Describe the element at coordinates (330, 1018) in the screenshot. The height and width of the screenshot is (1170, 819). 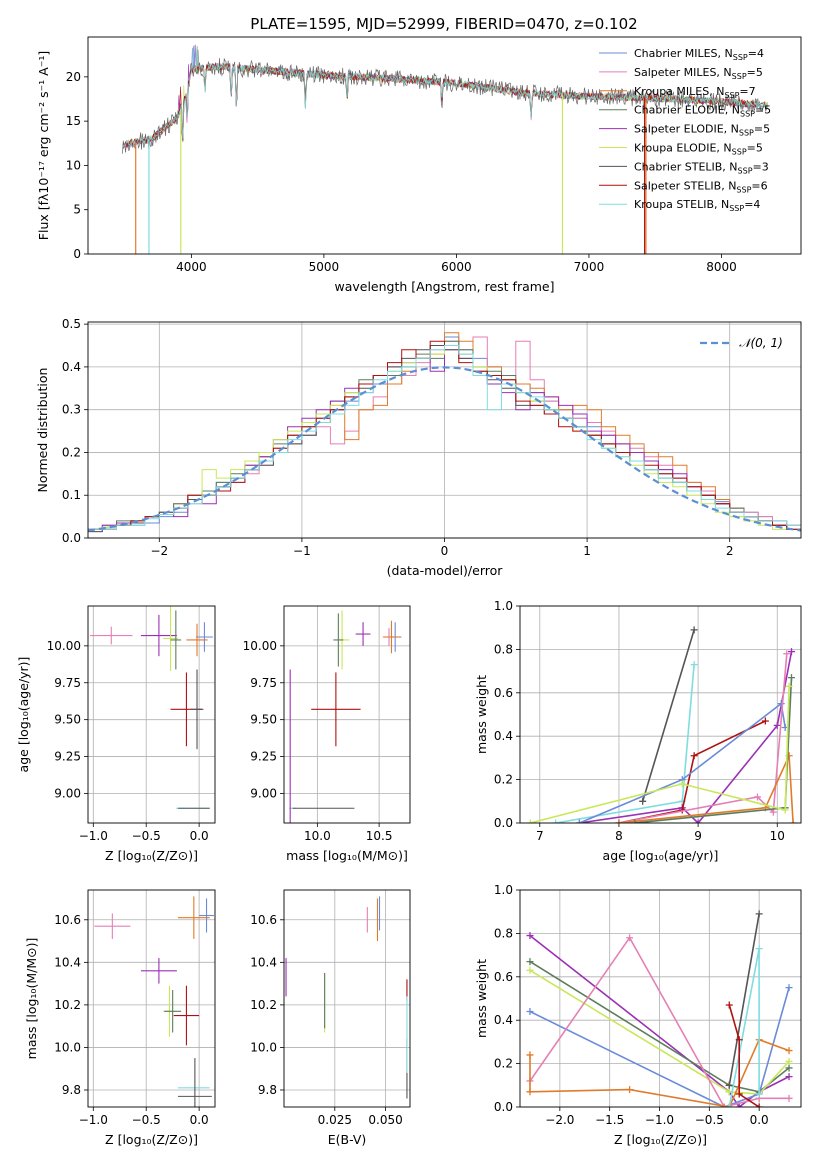
I see `panel-mass_vs_ebv: 0.025 0.050 9.8 10.0 10.2 10.4 10.6 E(B-V)` at that location.